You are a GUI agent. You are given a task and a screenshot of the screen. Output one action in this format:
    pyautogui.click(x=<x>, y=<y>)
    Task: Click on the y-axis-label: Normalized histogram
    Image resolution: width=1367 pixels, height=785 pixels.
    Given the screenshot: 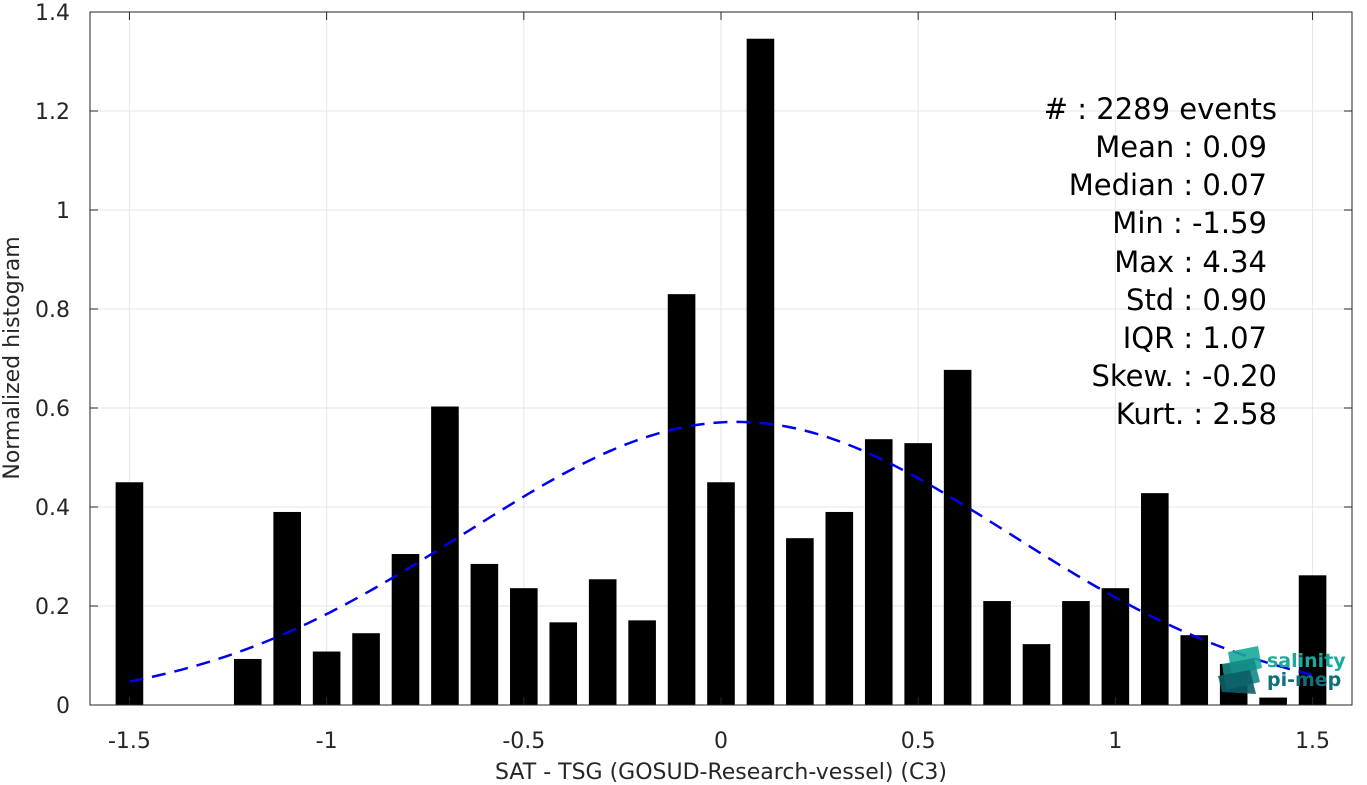 What is the action you would take?
    pyautogui.click(x=12, y=357)
    